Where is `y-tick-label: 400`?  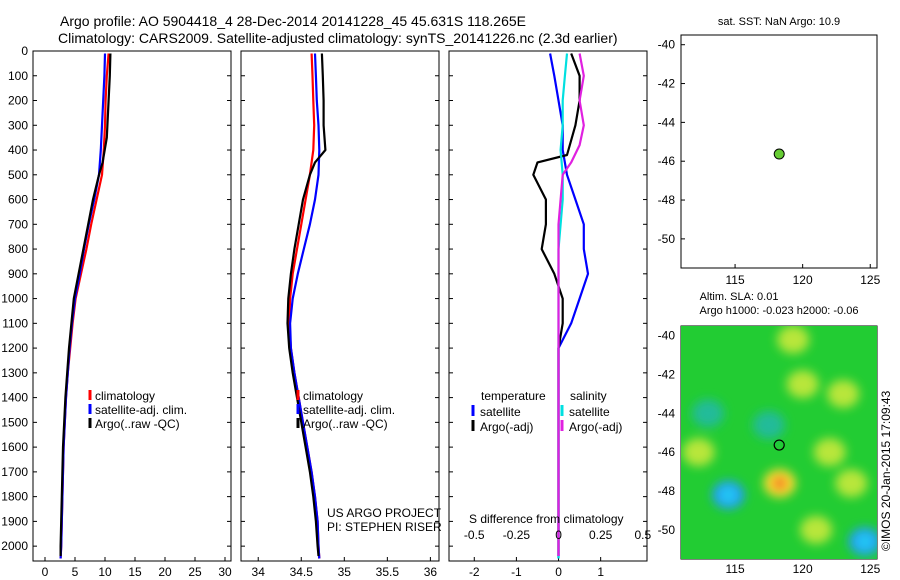 y-tick-label: 400 is located at coordinates (18, 150).